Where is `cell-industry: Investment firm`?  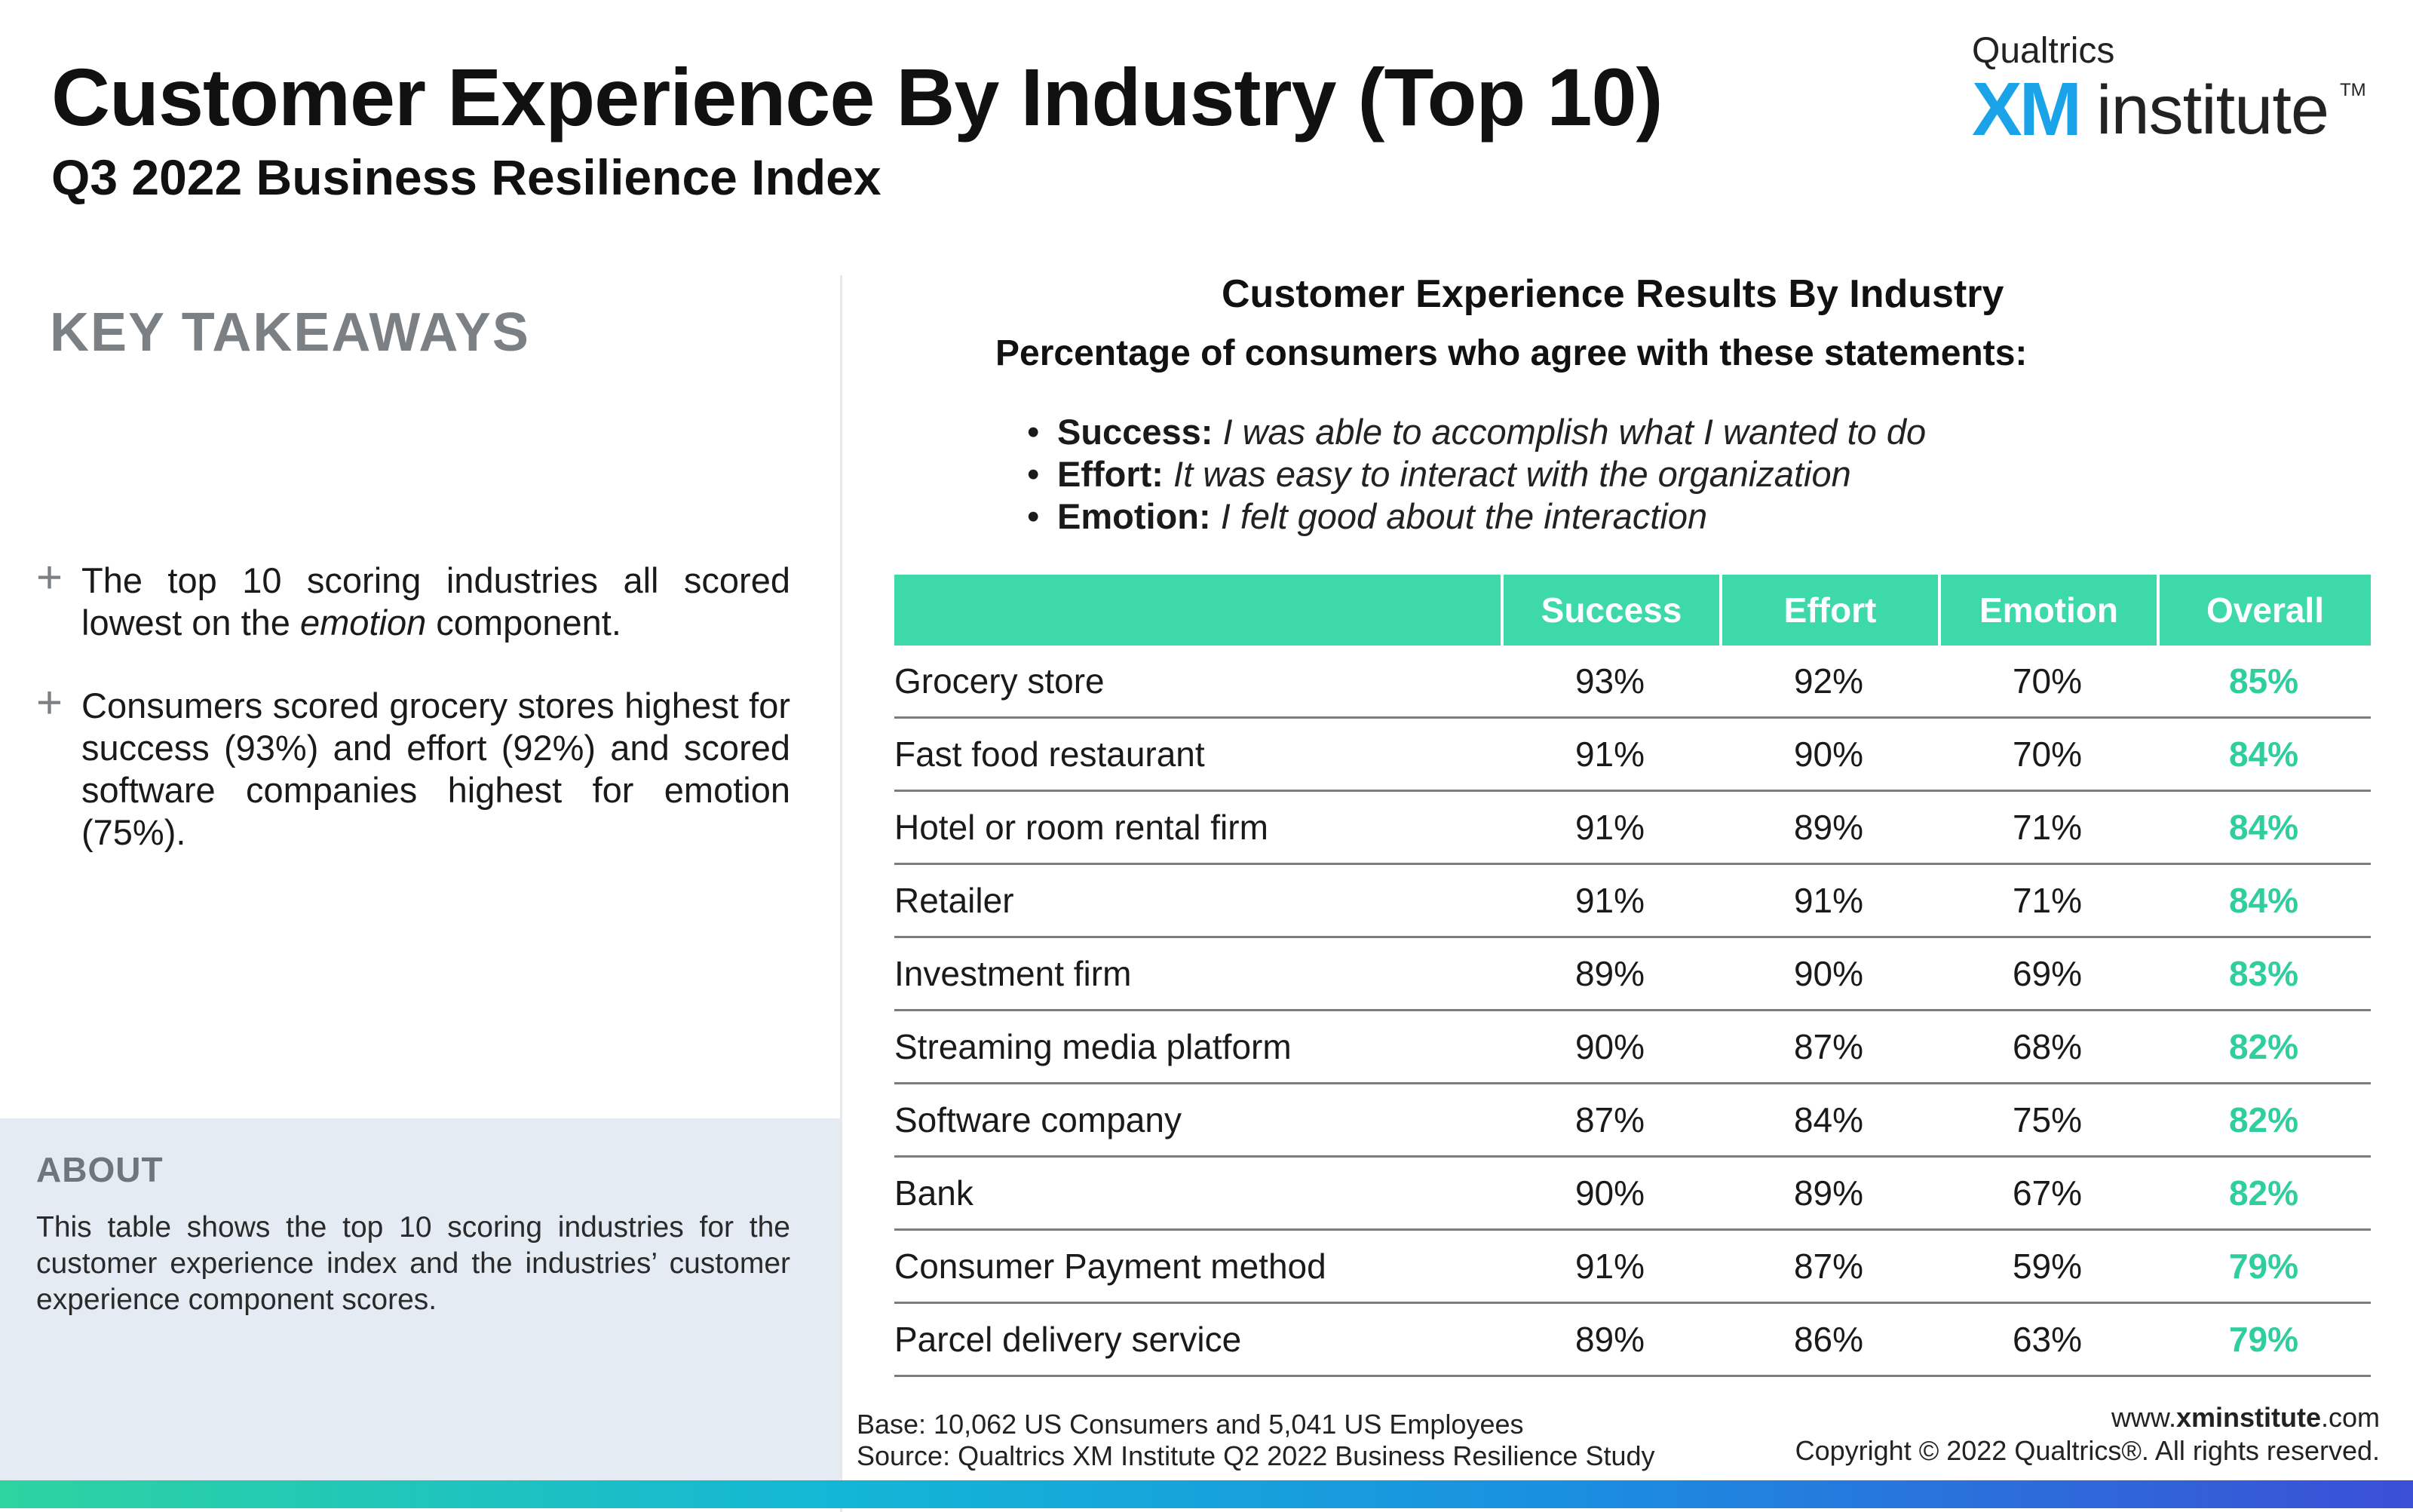
cell-industry: Investment firm is located at coordinates (1013, 973).